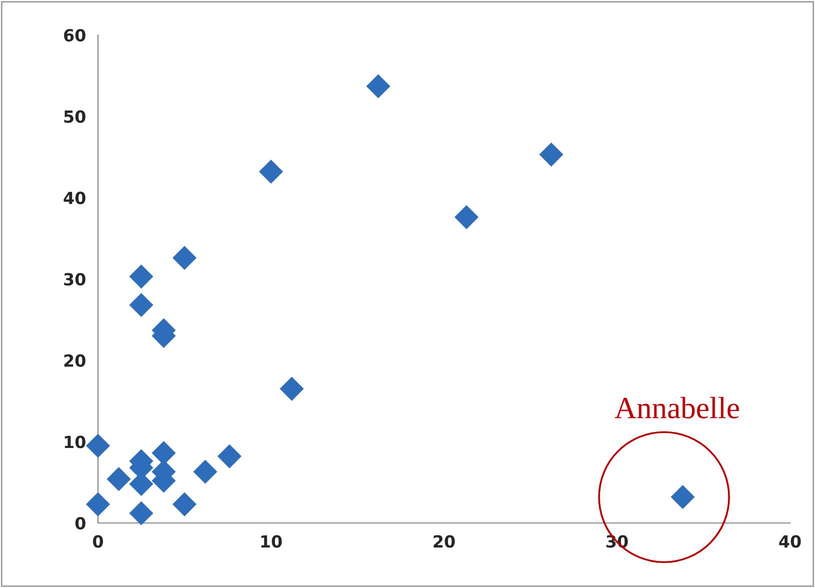  What do you see at coordinates (75, 279) in the screenshot?
I see `y-tick-label: 30` at bounding box center [75, 279].